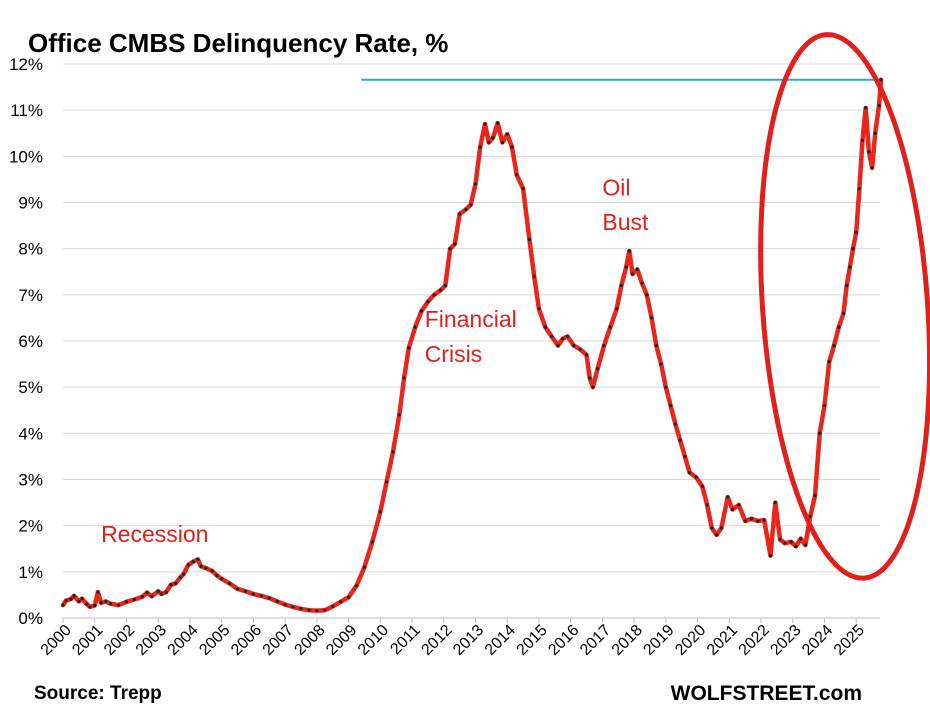 The image size is (930, 722). What do you see at coordinates (30, 526) in the screenshot?
I see `y-tick-label: 2%` at bounding box center [30, 526].